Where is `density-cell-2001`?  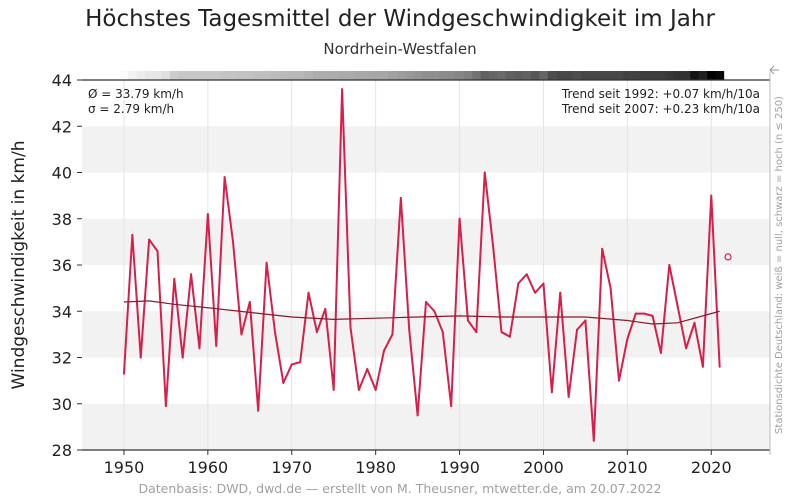 density-cell-2001 is located at coordinates (552, 75).